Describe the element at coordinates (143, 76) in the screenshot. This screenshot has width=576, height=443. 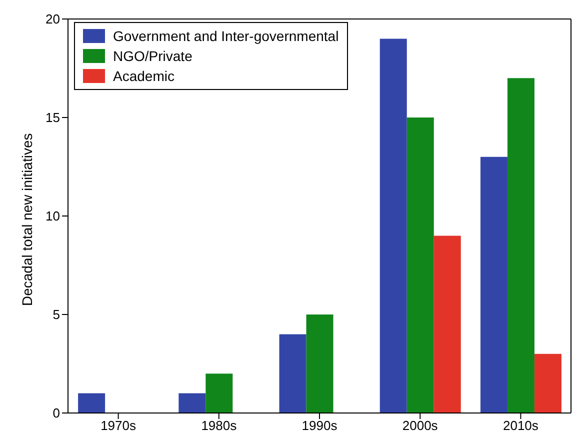
I see `legend-label: Academic` at that location.